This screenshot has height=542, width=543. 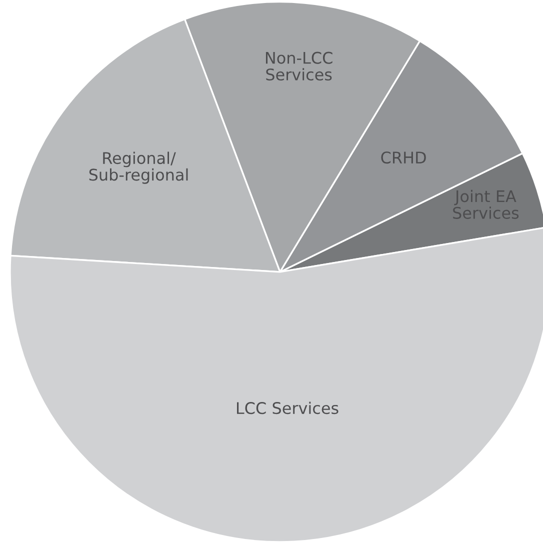 What do you see at coordinates (403, 158) in the screenshot?
I see `slice-label: CRHD` at bounding box center [403, 158].